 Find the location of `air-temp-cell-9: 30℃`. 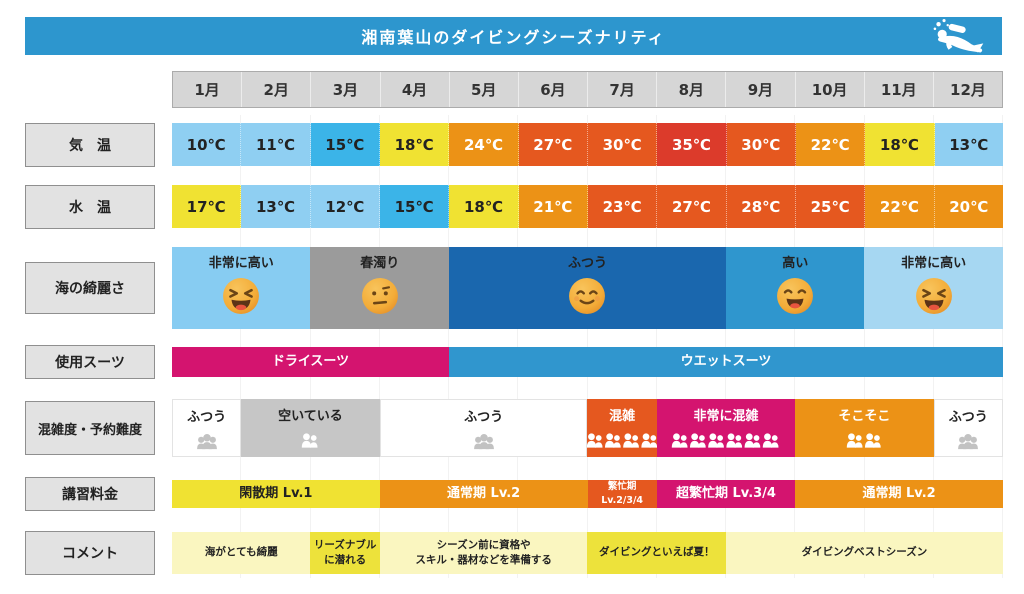

air-temp-cell-9: 30℃ is located at coordinates (761, 144).